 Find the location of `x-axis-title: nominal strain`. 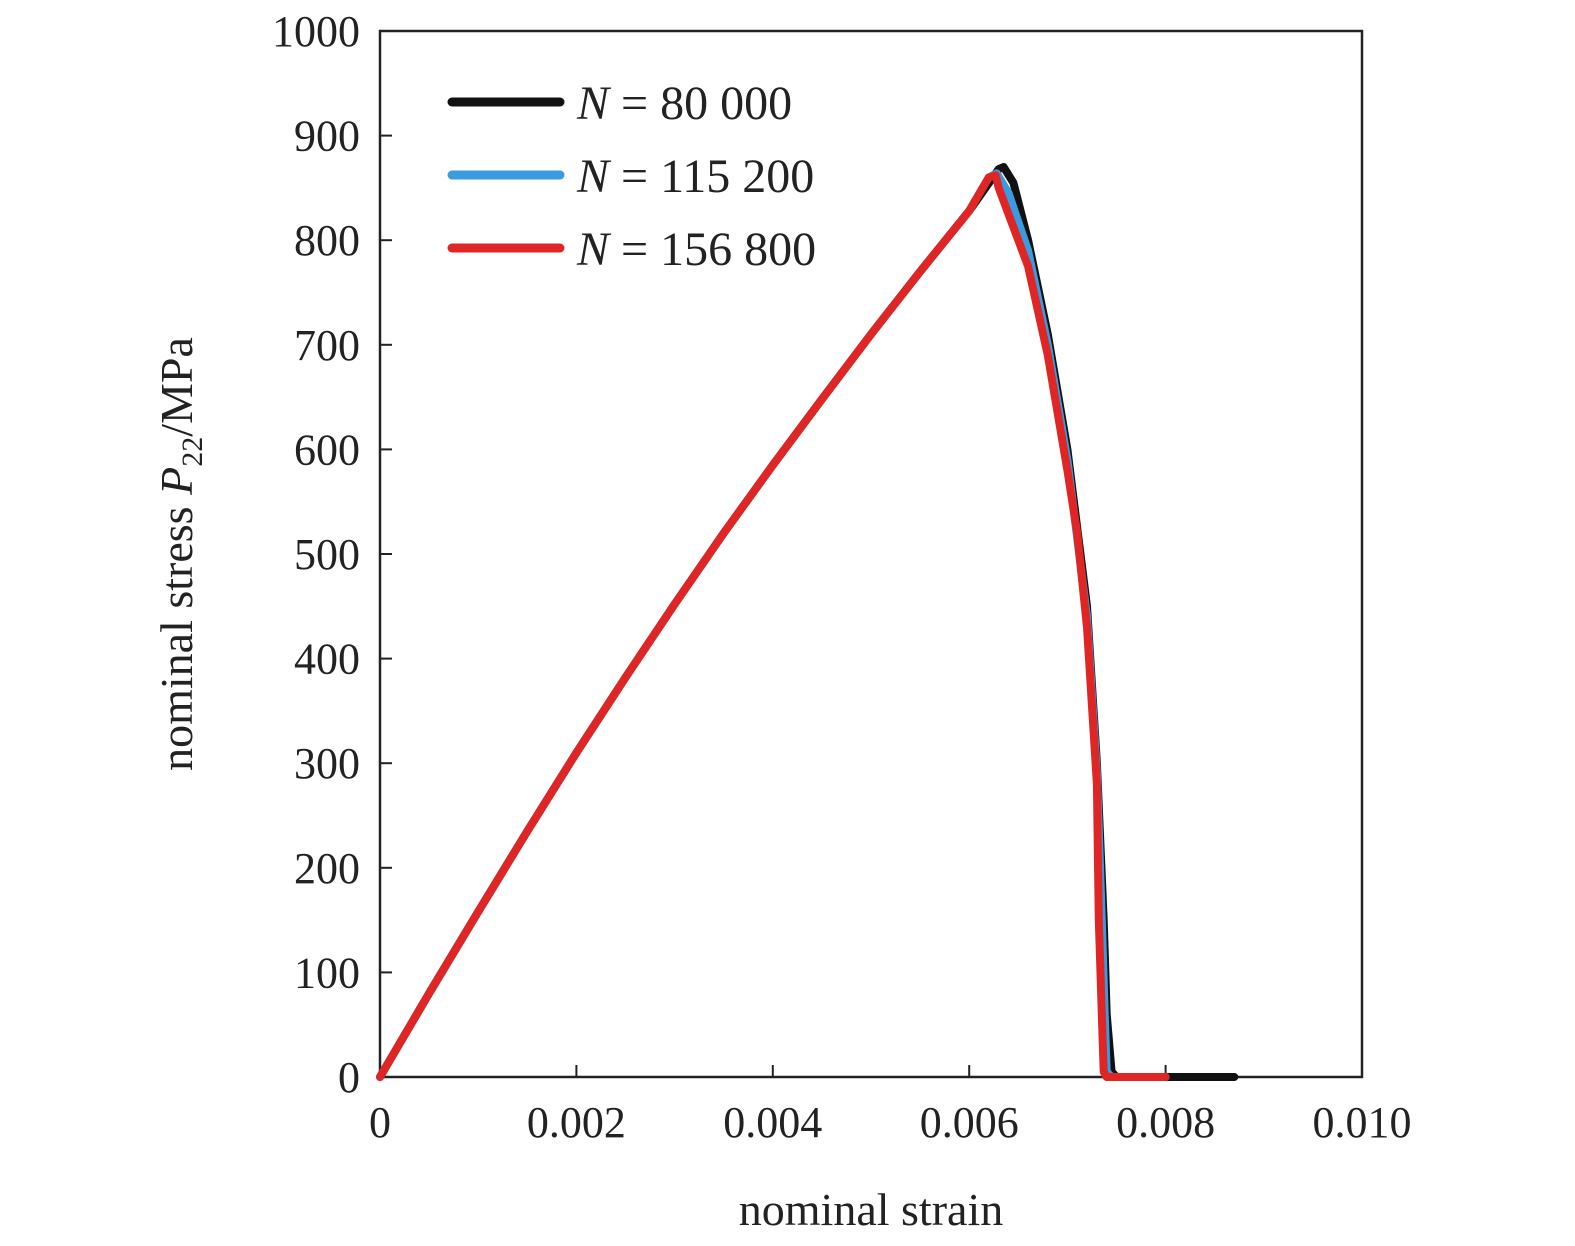

x-axis-title: nominal strain is located at coordinates (871, 1209).